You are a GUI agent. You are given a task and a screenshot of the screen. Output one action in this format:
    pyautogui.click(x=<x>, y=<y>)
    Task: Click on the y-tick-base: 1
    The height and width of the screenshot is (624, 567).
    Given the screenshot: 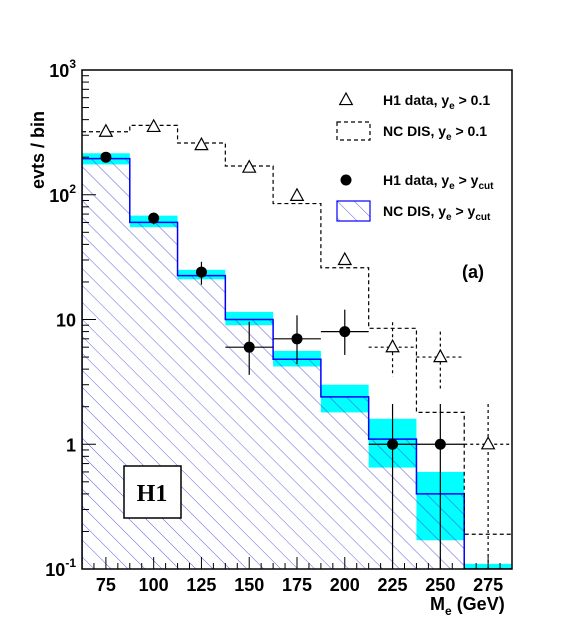 What is the action you would take?
    pyautogui.click(x=71, y=445)
    